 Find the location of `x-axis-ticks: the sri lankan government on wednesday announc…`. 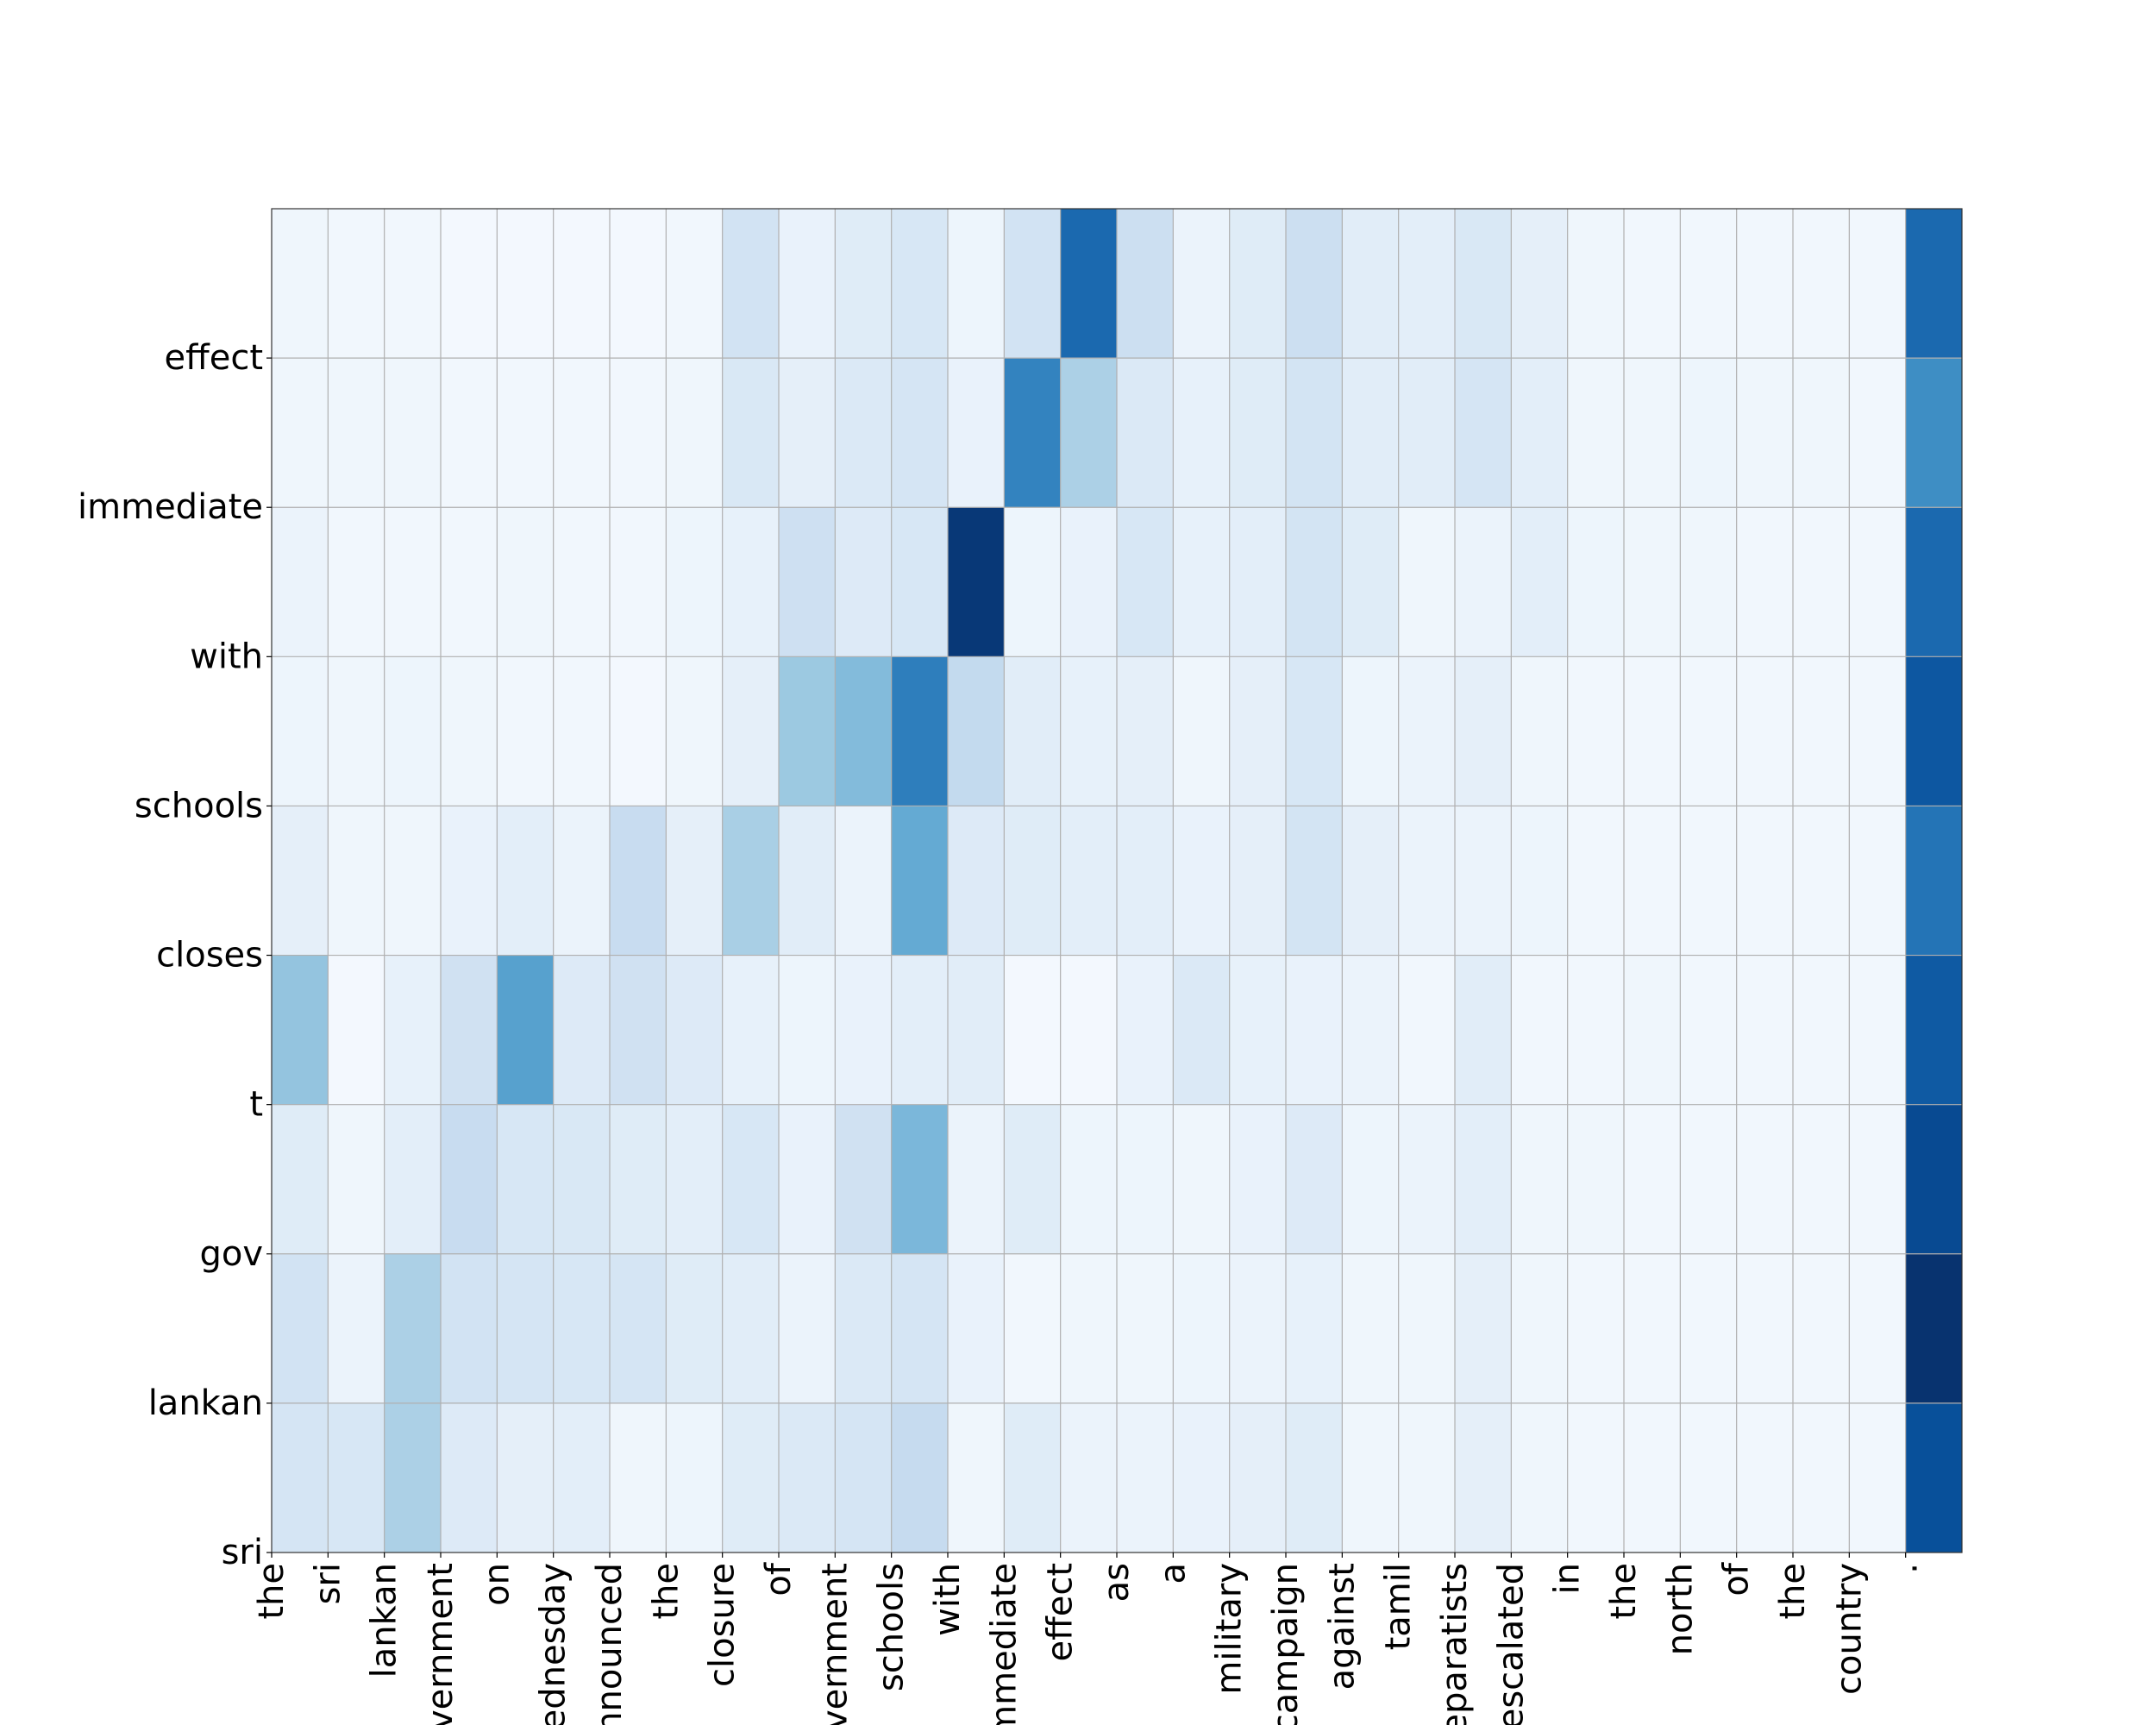

x-axis-ticks: the sri lankan government on wednesday announc… is located at coordinates (1089, 1638).